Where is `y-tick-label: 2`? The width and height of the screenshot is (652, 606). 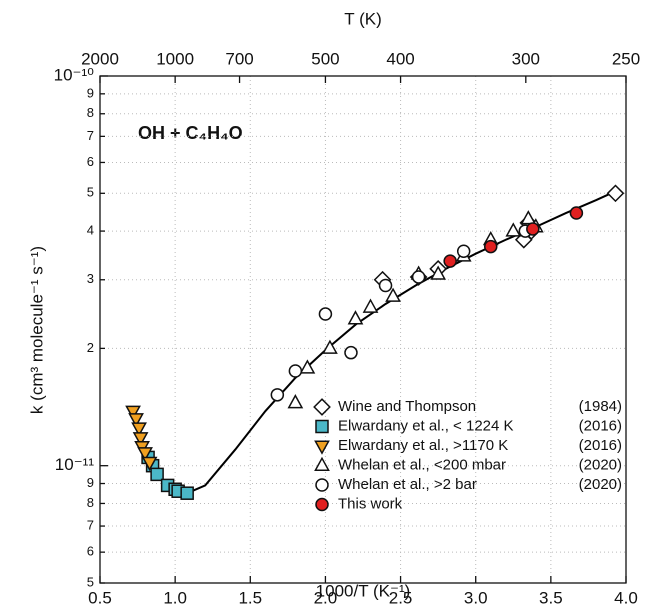 y-tick-label: 2 is located at coordinates (90, 347).